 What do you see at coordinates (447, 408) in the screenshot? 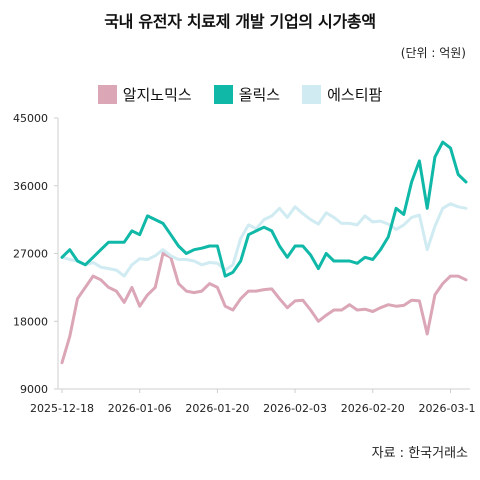
I see `x-tick-label-5: 2026-03-1` at bounding box center [447, 408].